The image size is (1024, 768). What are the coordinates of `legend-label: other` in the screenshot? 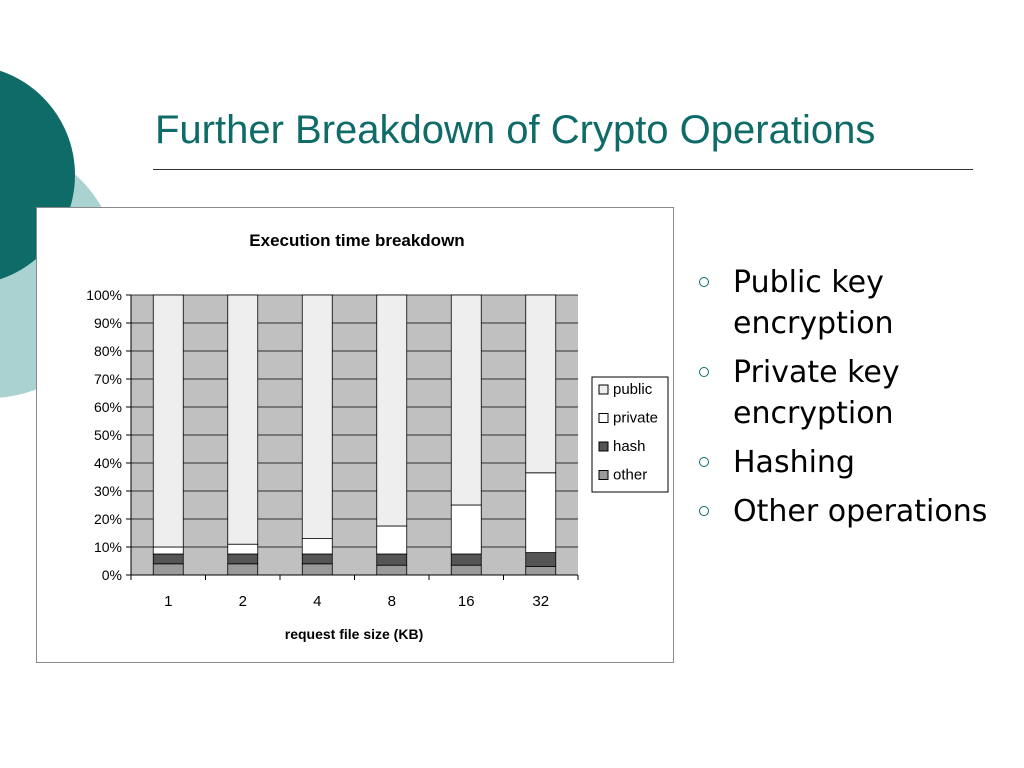 It's located at (630, 475).